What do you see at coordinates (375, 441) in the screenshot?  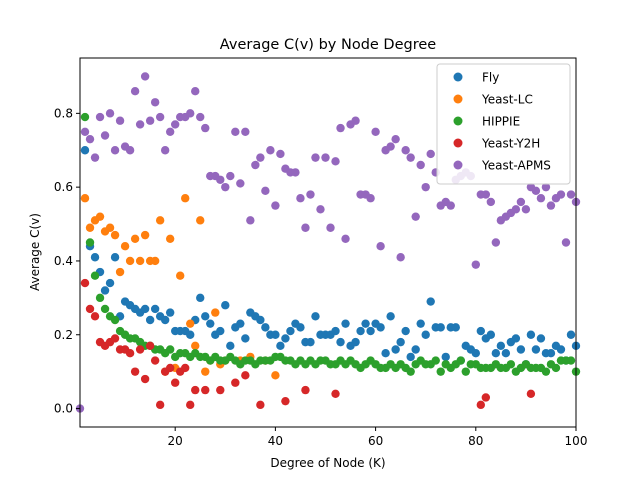 I see `x-tick-label: 60` at bounding box center [375, 441].